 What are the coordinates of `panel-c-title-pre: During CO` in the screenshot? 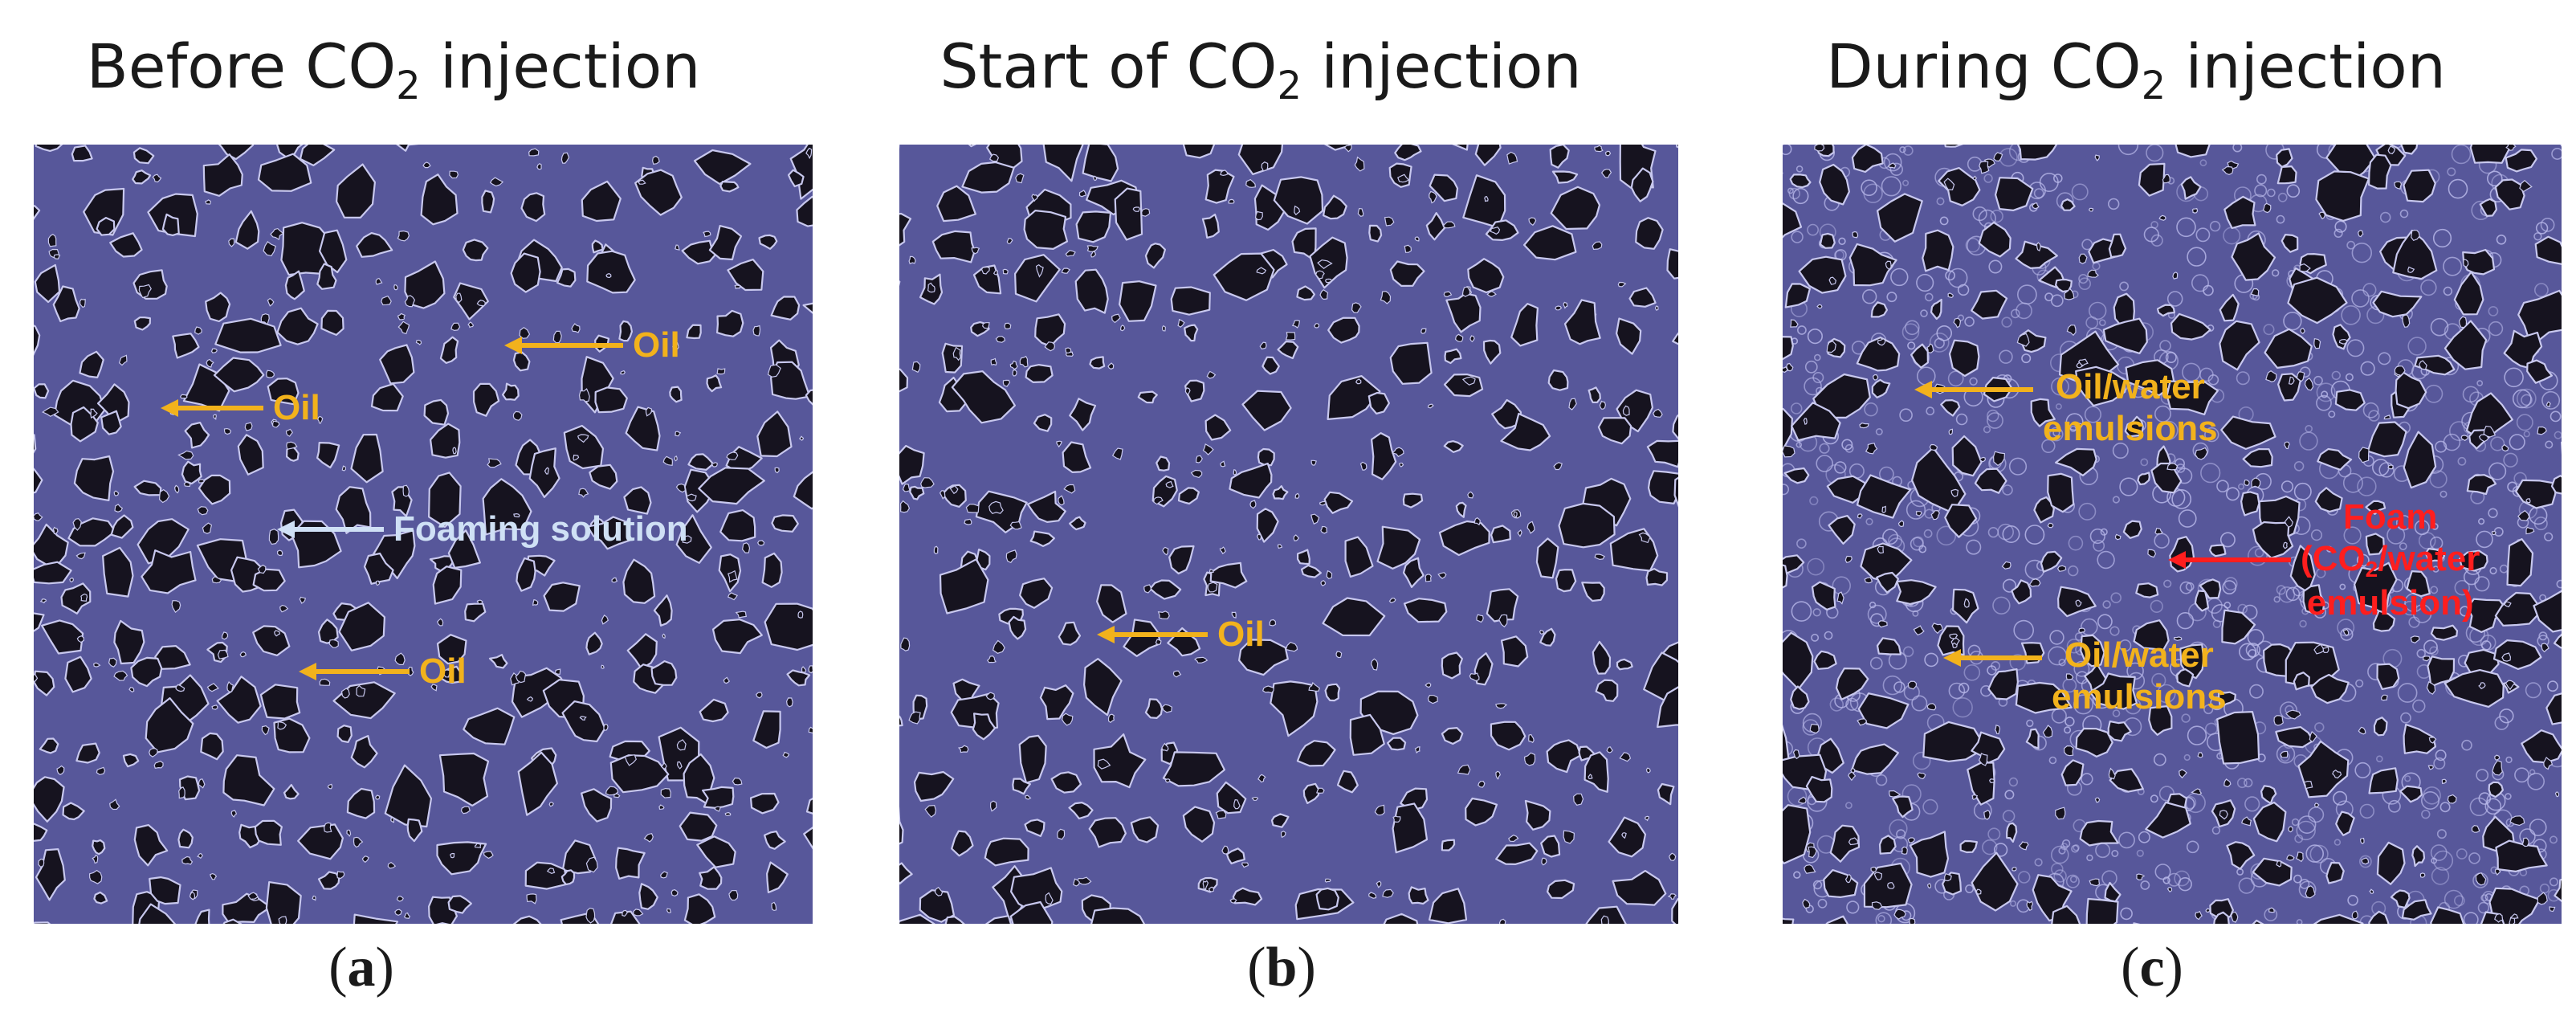 It's located at (1984, 66).